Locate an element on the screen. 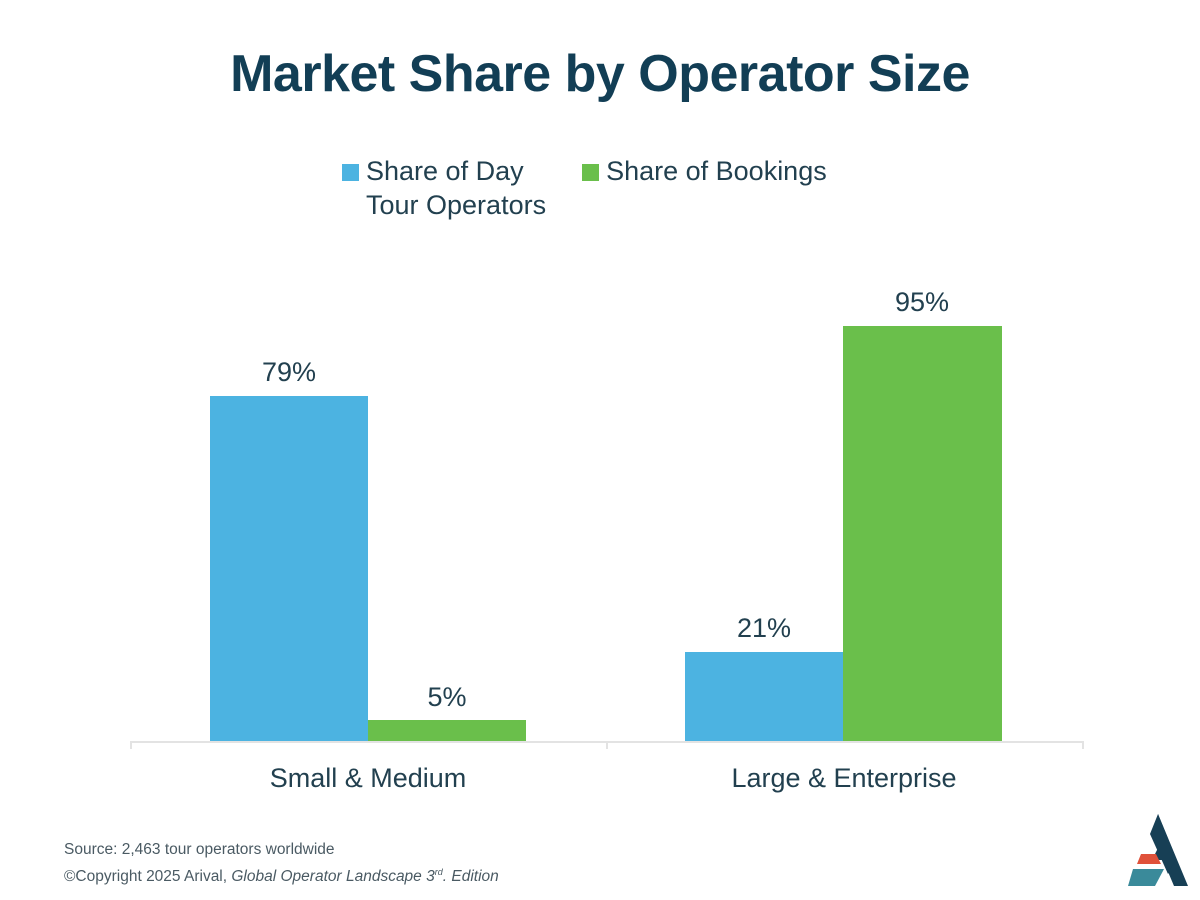 The height and width of the screenshot is (900, 1200). bar-large-enterprise-bookings is located at coordinates (922, 533).